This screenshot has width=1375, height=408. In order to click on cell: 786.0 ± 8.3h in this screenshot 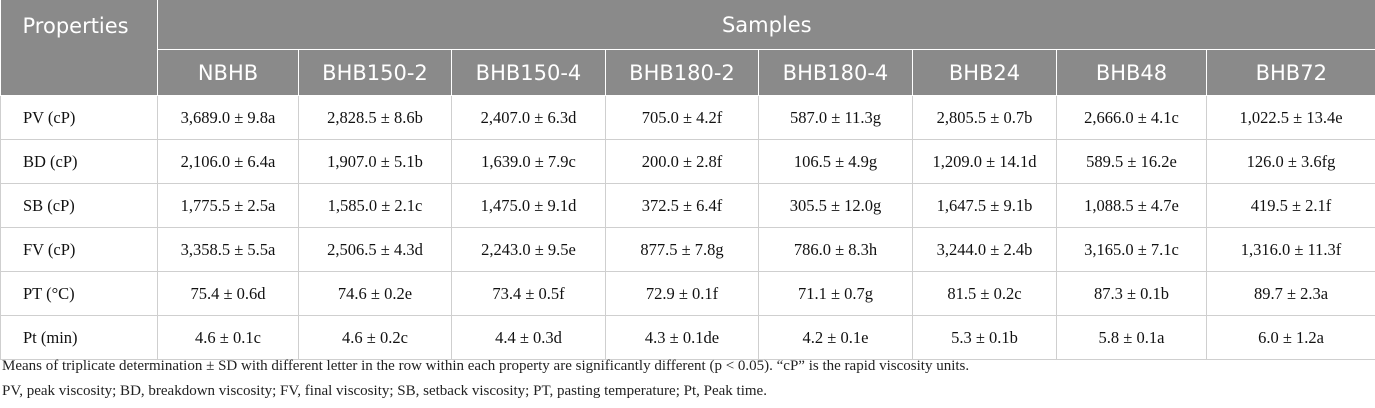, I will do `click(835, 249)`.